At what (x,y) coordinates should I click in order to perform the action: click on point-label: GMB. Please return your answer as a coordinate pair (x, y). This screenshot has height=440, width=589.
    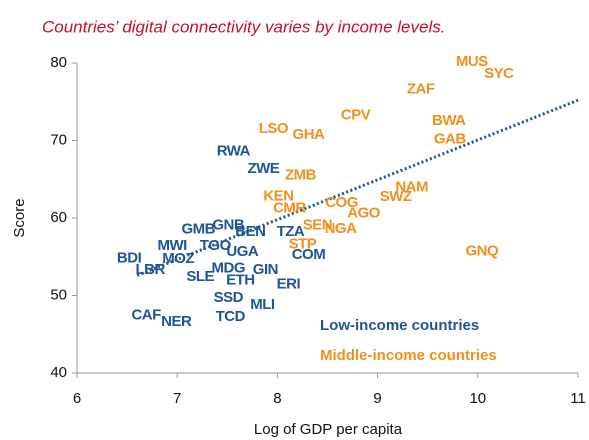
    Looking at the image, I should click on (198, 229).